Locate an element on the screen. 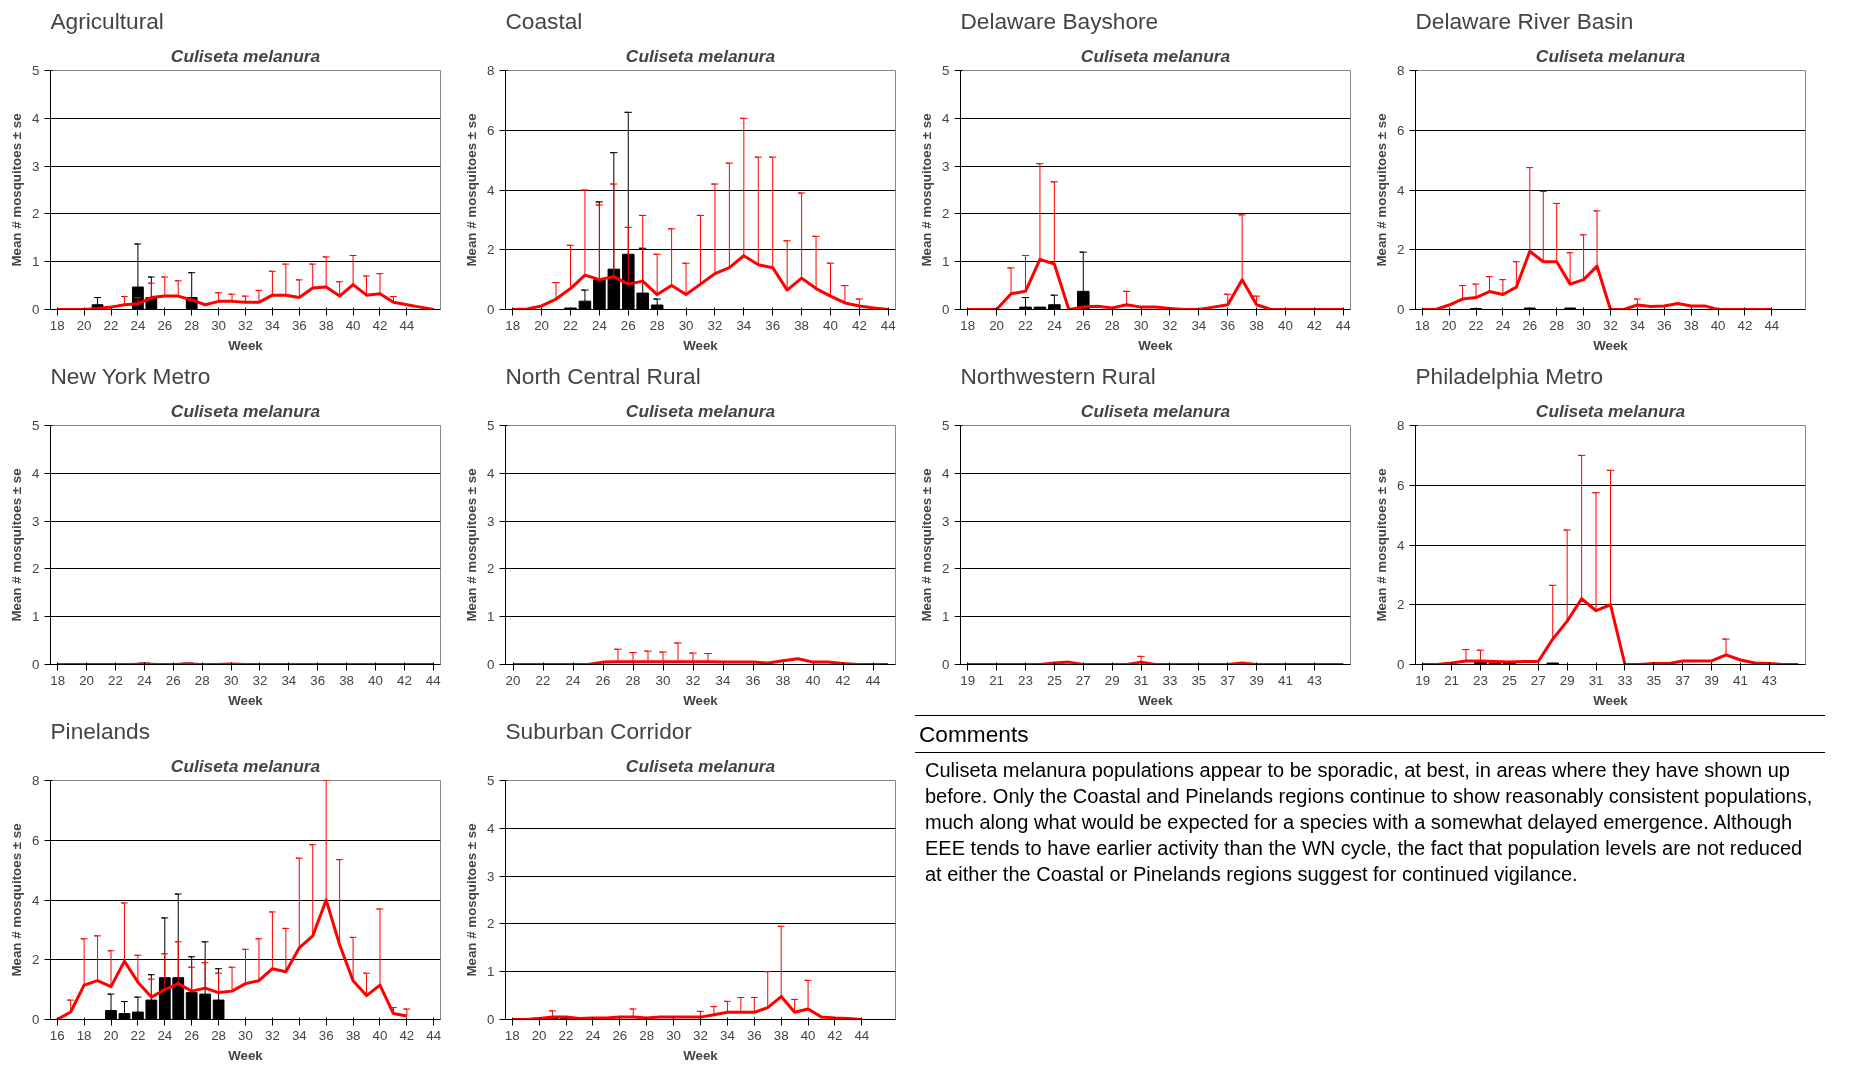  x-tick-label: 16 is located at coordinates (57, 1035).